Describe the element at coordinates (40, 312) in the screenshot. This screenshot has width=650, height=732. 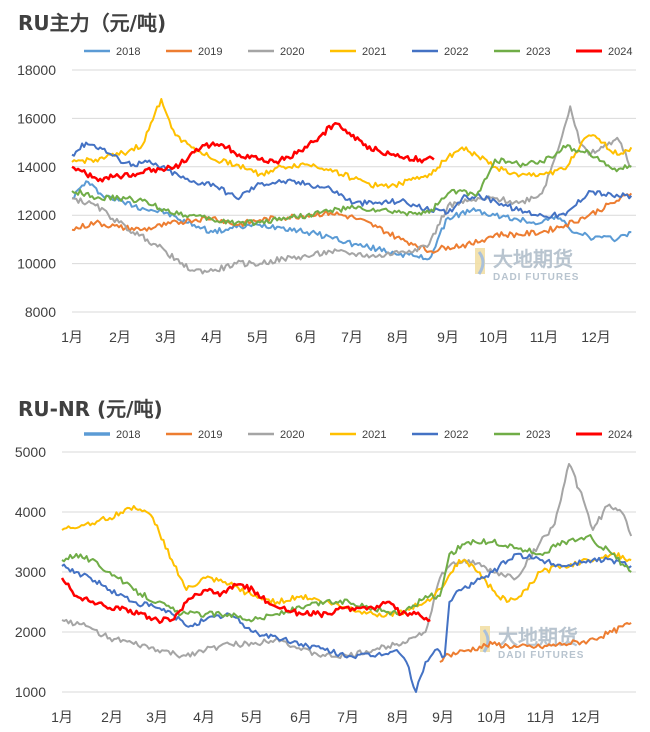
I see `y-tick-label: 8000` at that location.